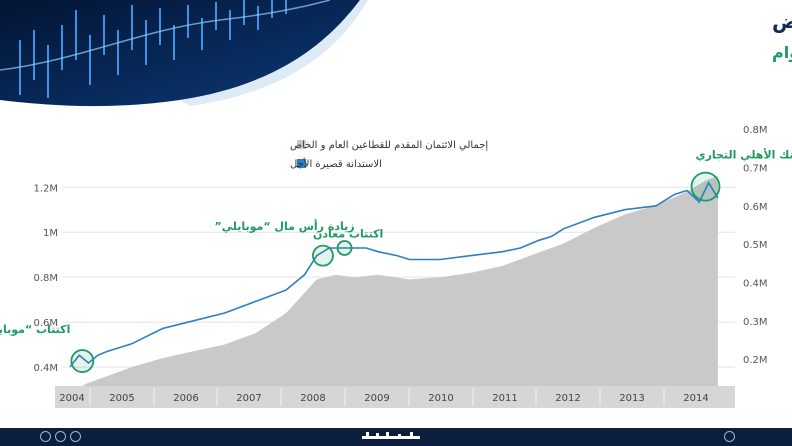  What do you see at coordinates (45, 368) in the screenshot?
I see `y-left-tick-label: 0.4M` at bounding box center [45, 368].